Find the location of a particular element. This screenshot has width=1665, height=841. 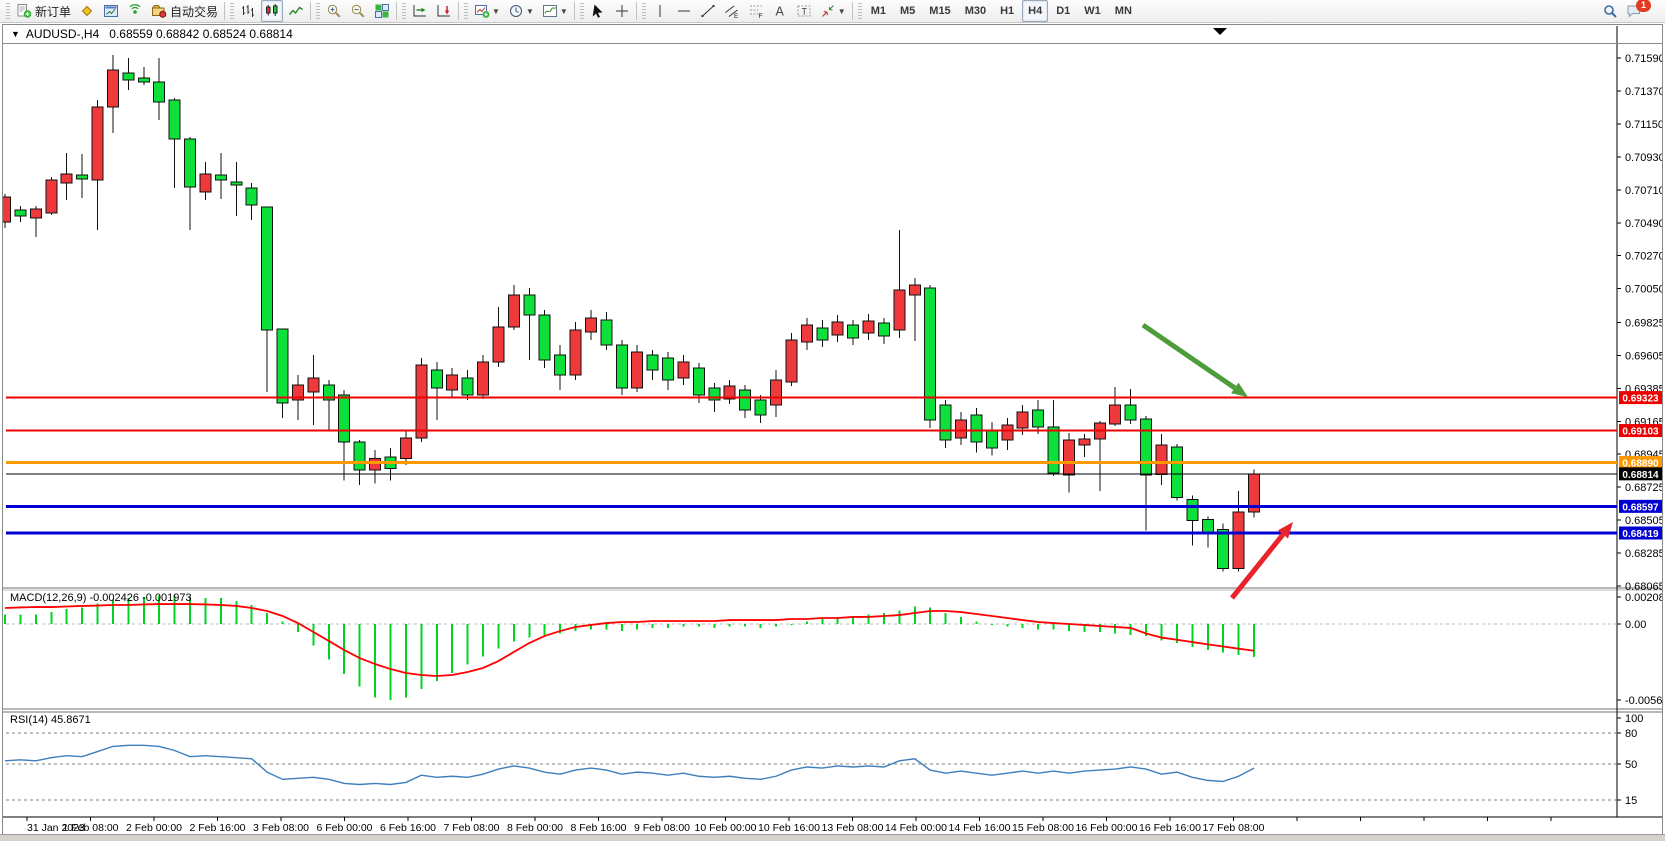

indicators-button: ▼ is located at coordinates (487, 11).